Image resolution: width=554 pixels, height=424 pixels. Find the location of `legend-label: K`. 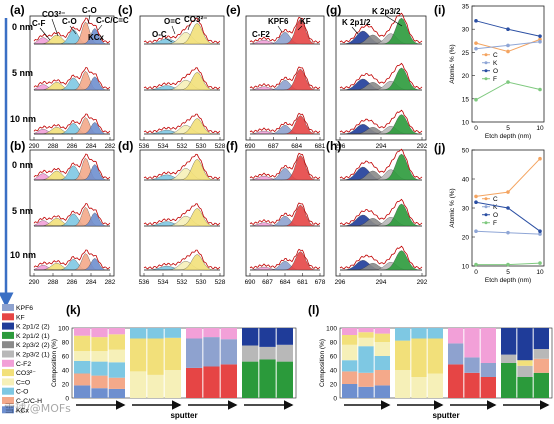

legend-label: K is located at coordinates (495, 63).